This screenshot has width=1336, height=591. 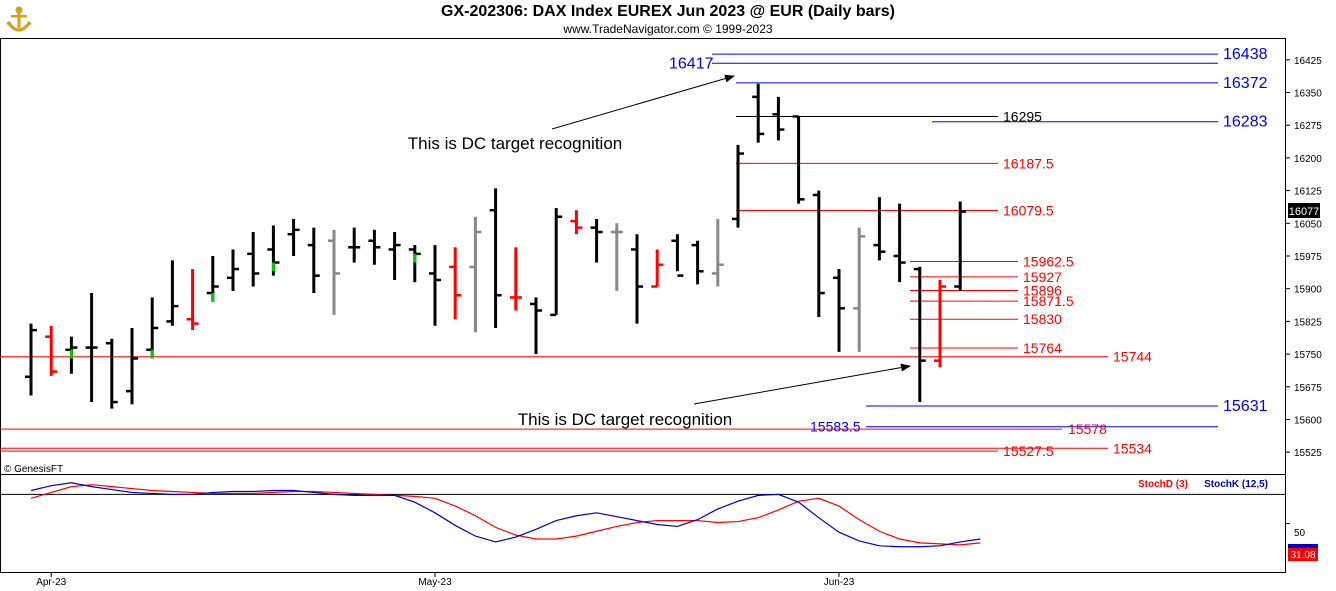 What do you see at coordinates (1308, 61) in the screenshot?
I see `price-axis-tick-label: 16425` at bounding box center [1308, 61].